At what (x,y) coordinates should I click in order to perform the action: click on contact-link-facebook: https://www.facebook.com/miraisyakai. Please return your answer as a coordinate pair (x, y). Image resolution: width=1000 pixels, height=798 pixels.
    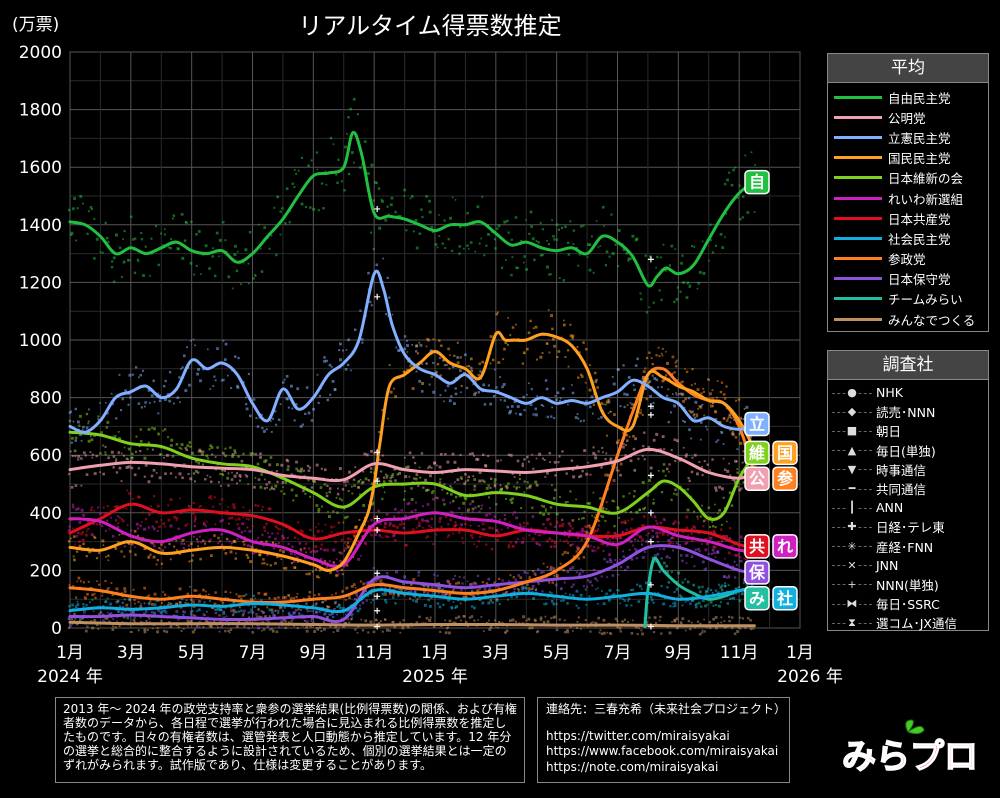
    Looking at the image, I should click on (662, 751).